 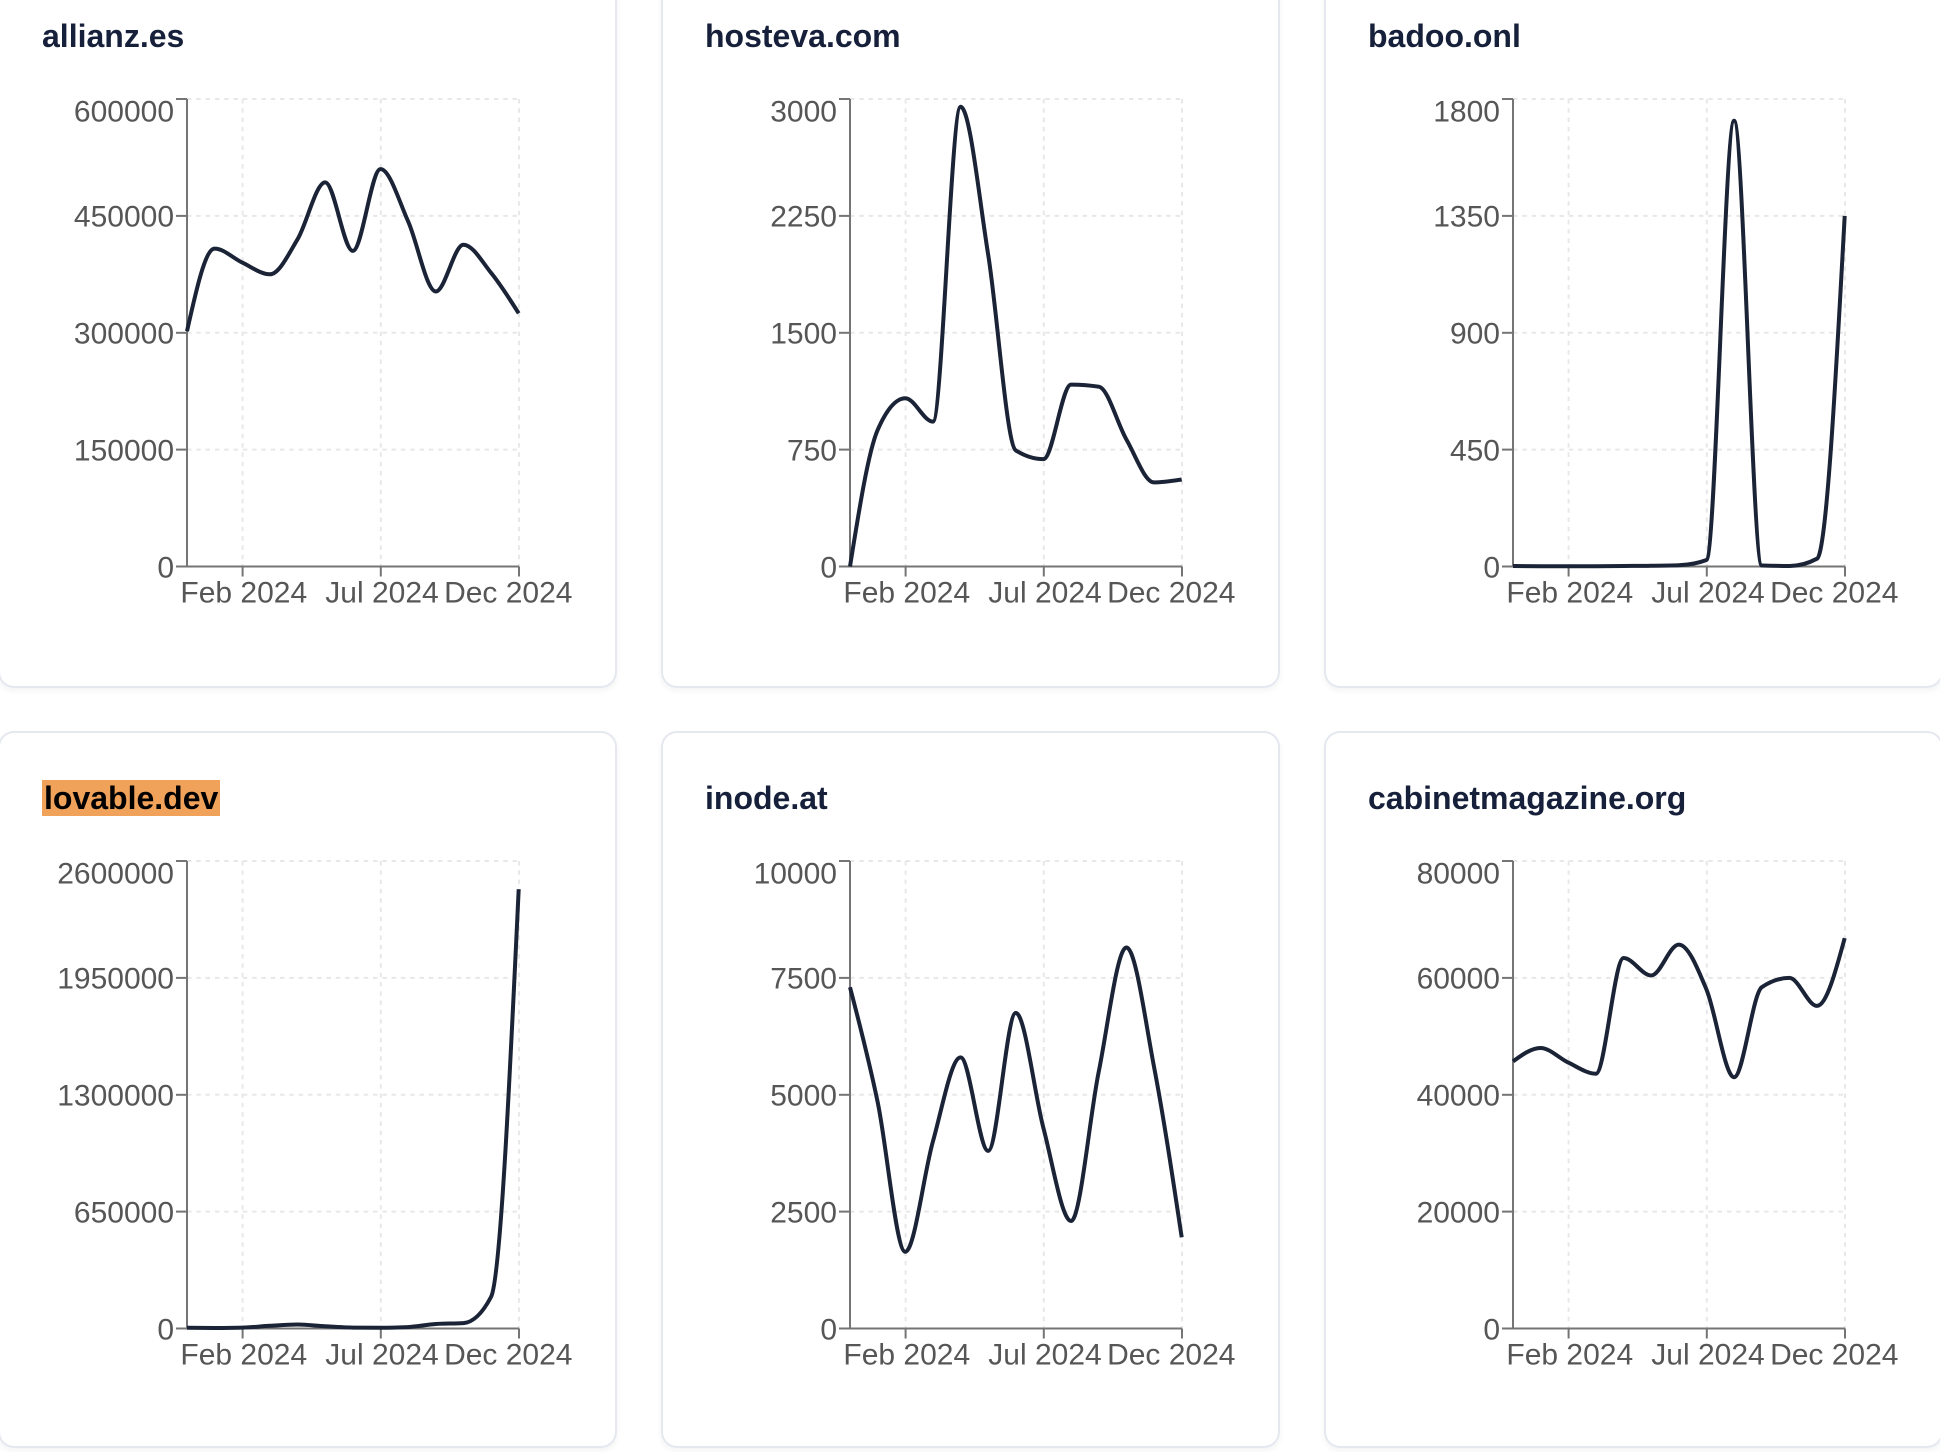 I want to click on svg-text: 900, so click(x=1475, y=334).